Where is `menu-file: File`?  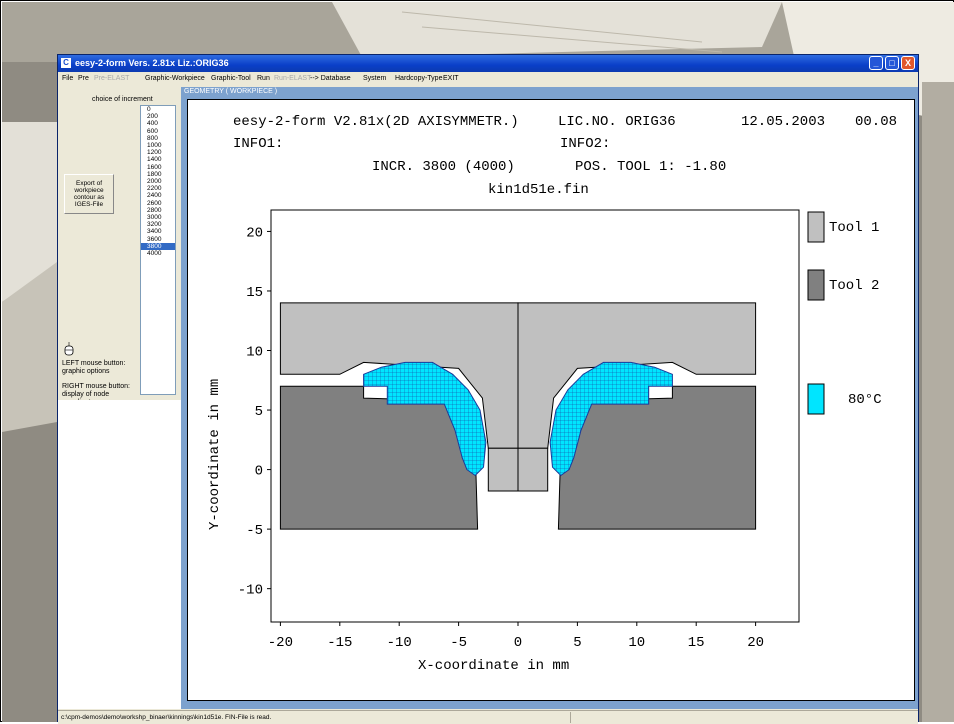
menu-file: File is located at coordinates (68, 78).